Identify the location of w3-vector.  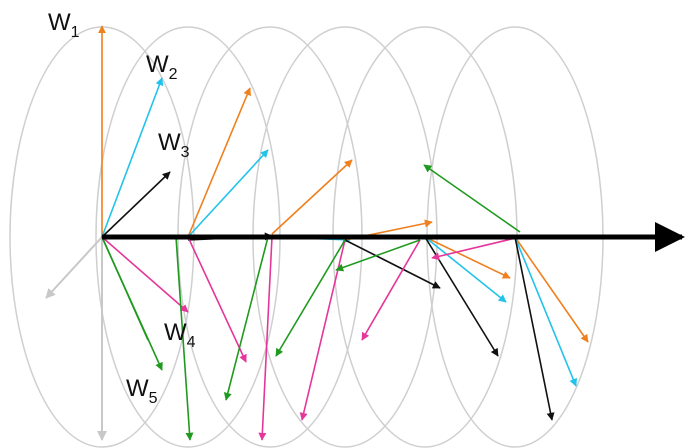
(136, 204).